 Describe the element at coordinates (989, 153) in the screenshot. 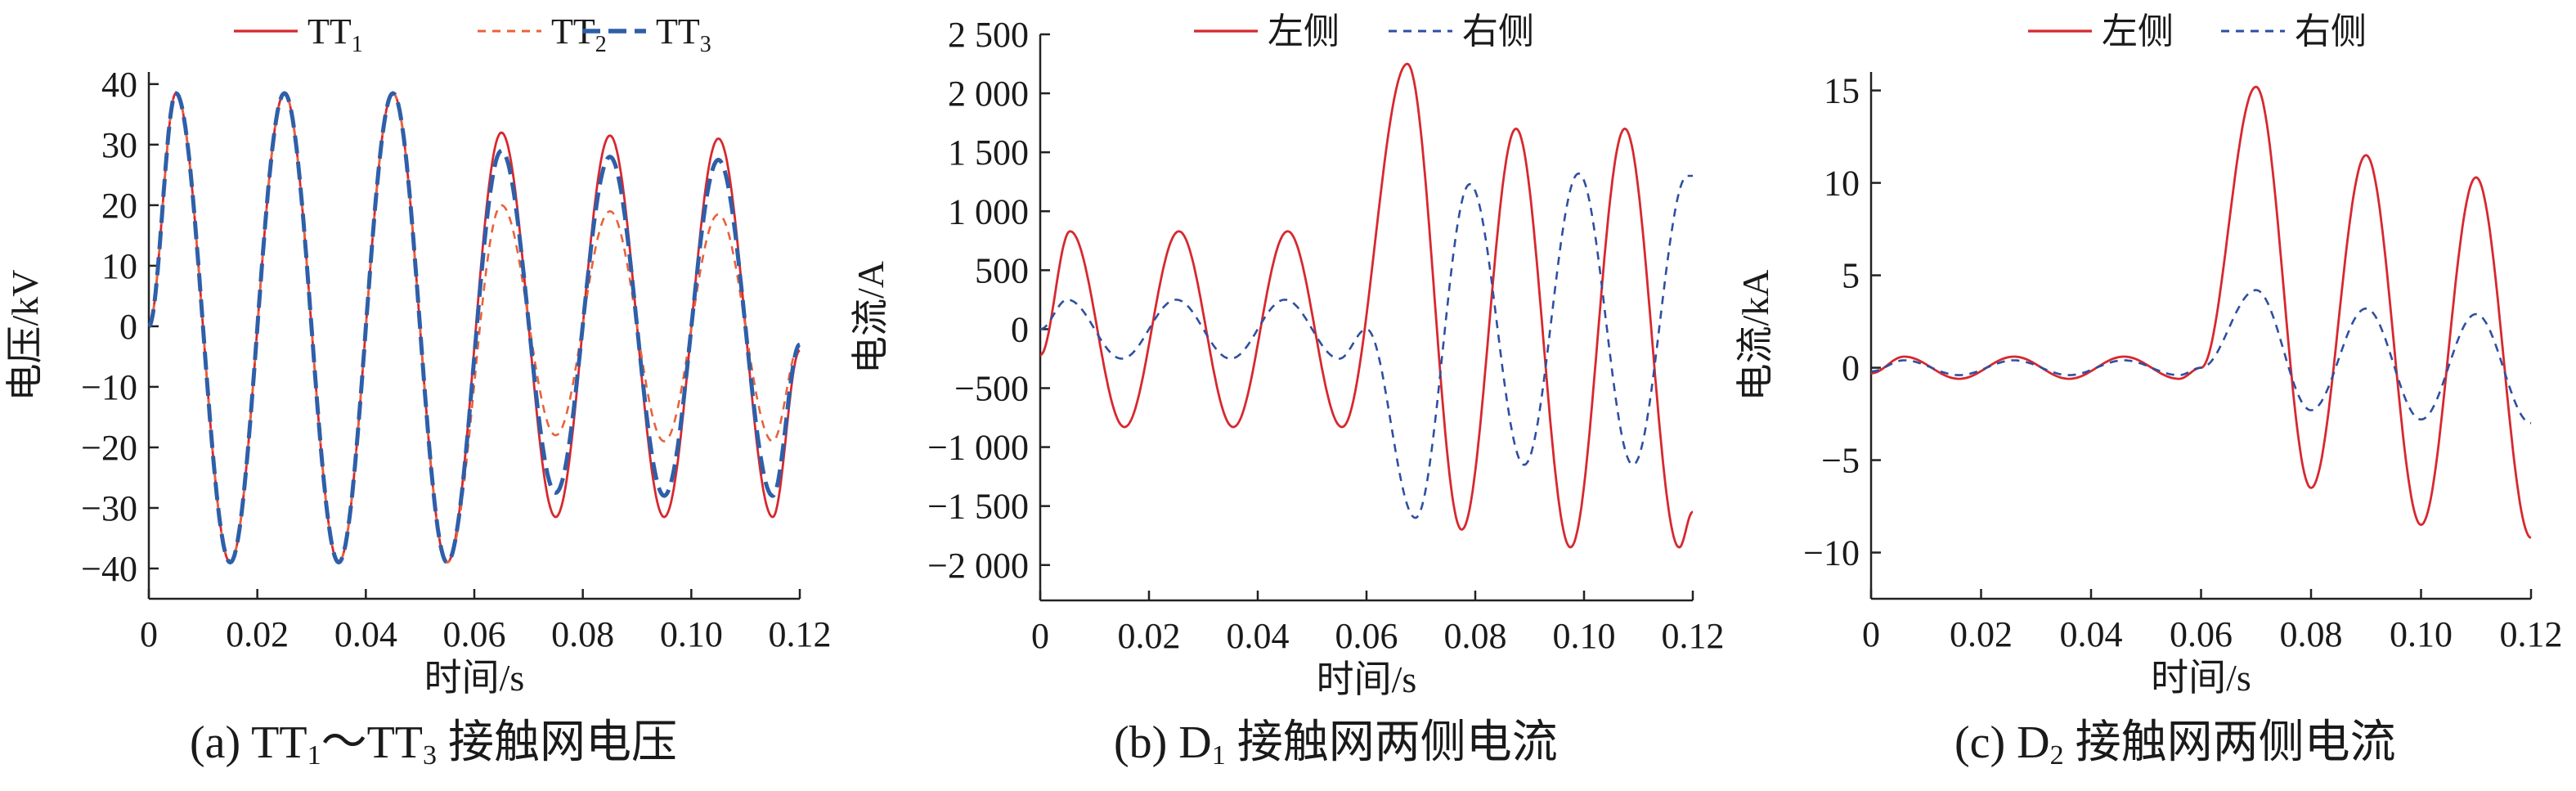

I see `y-tick-label: 1 500` at that location.